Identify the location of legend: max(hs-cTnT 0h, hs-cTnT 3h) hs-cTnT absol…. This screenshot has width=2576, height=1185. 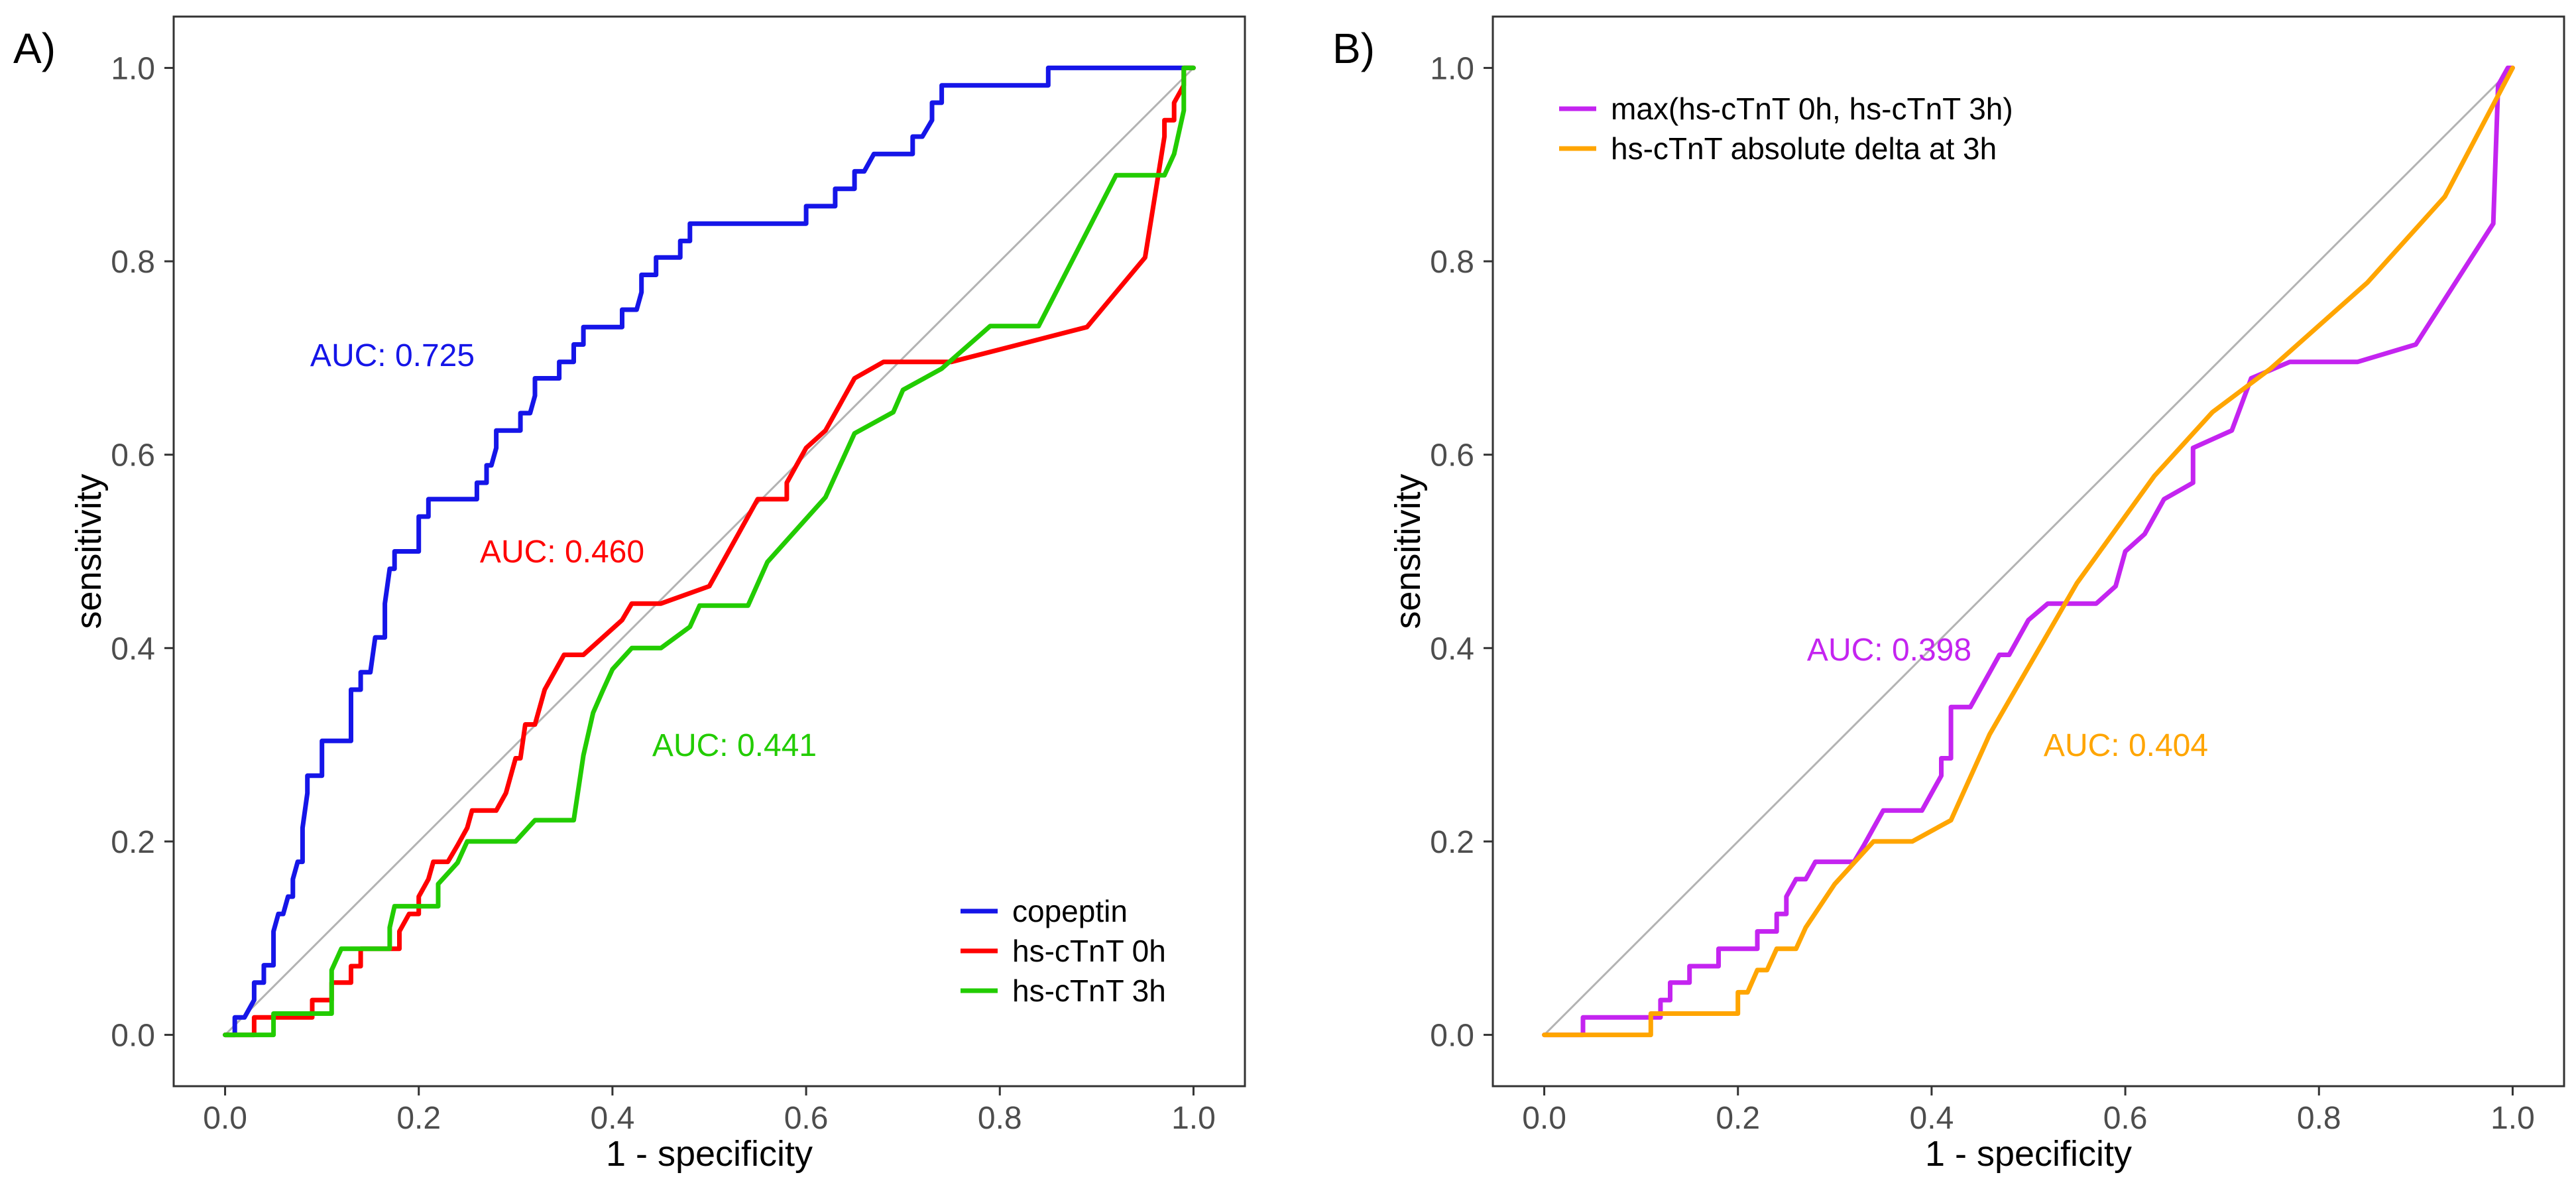
(1786, 129).